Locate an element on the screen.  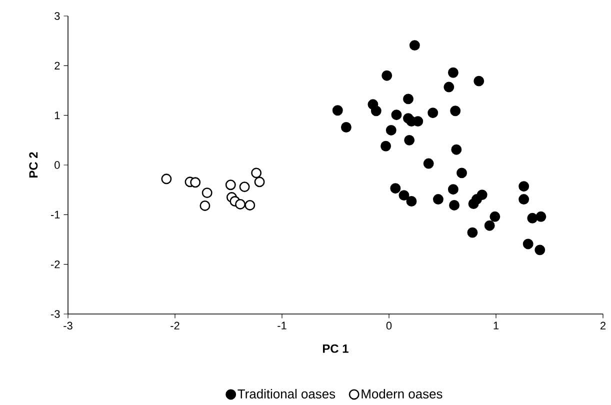
y-axis-title: PC 2 is located at coordinates (33, 165).